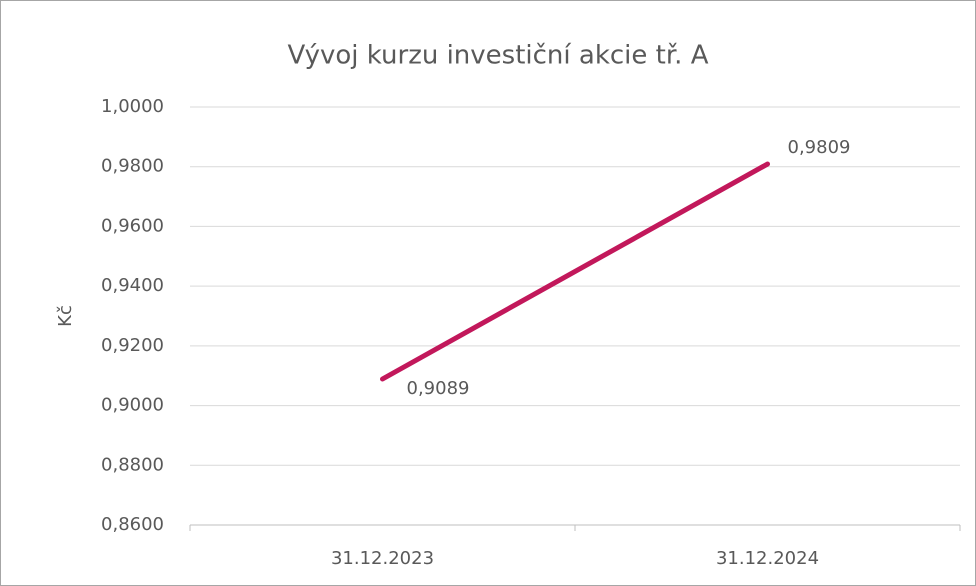  I want to click on data-label: 0,9809, so click(819, 147).